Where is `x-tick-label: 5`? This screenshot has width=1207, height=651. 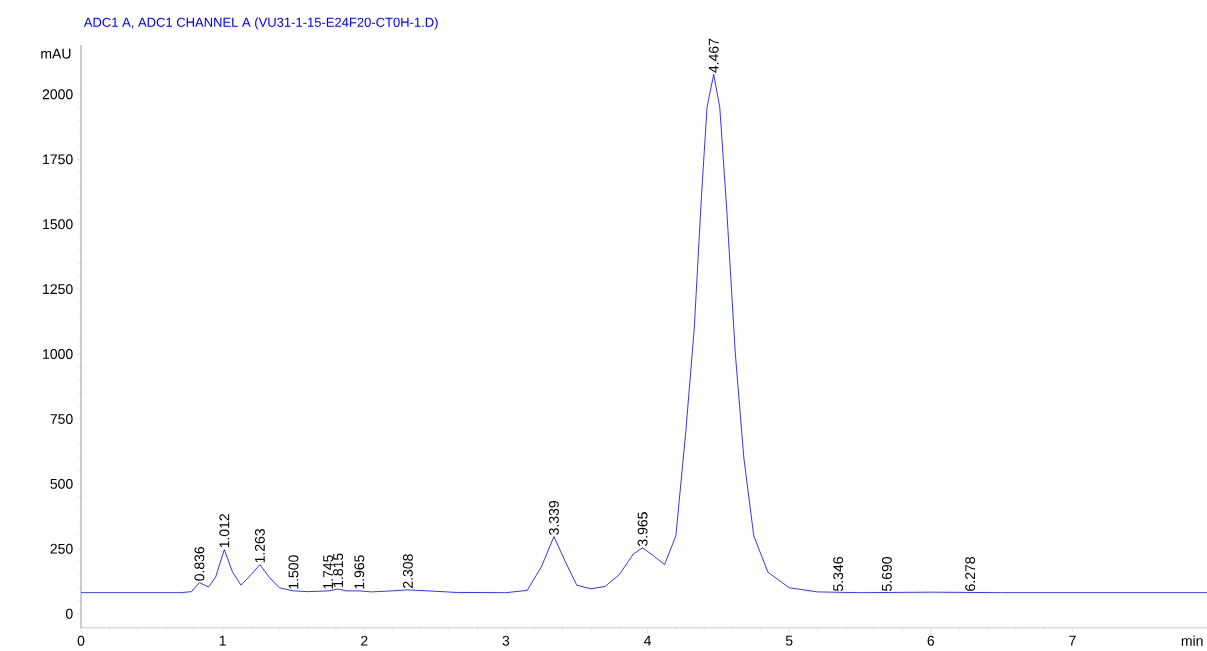 x-tick-label: 5 is located at coordinates (789, 640).